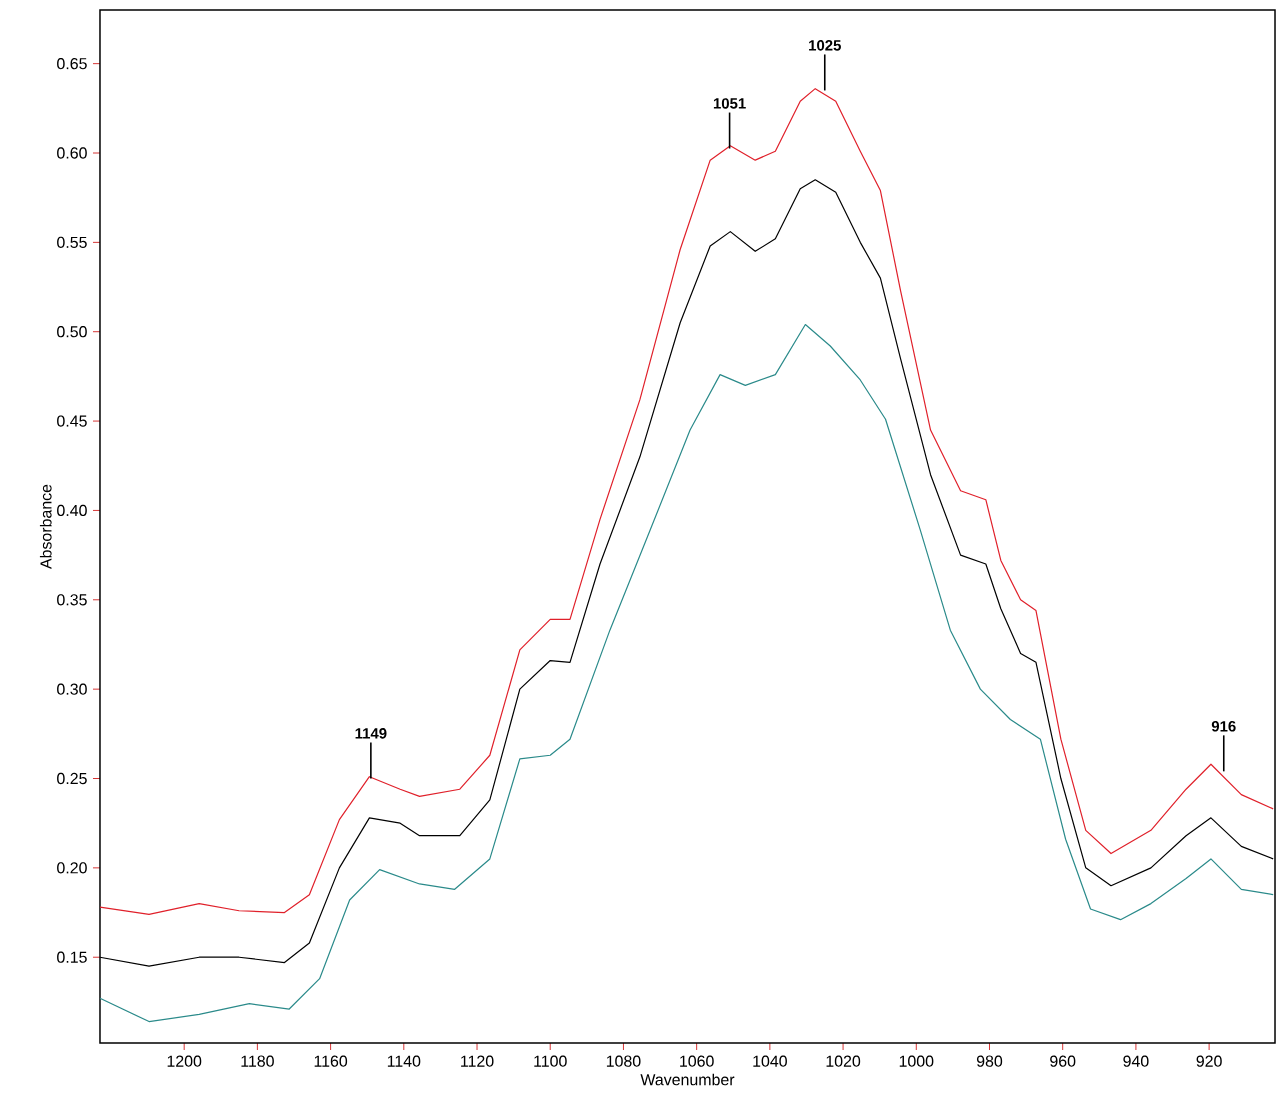 This screenshot has height=1096, width=1276. I want to click on x-tick-label: 1040, so click(770, 1061).